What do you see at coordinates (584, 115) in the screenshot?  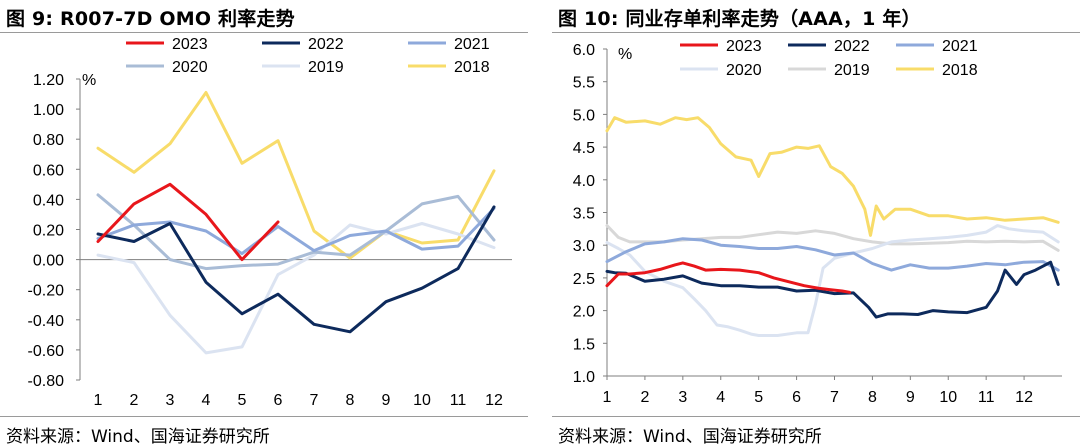 I see `y-tick-label: 5.0` at bounding box center [584, 115].